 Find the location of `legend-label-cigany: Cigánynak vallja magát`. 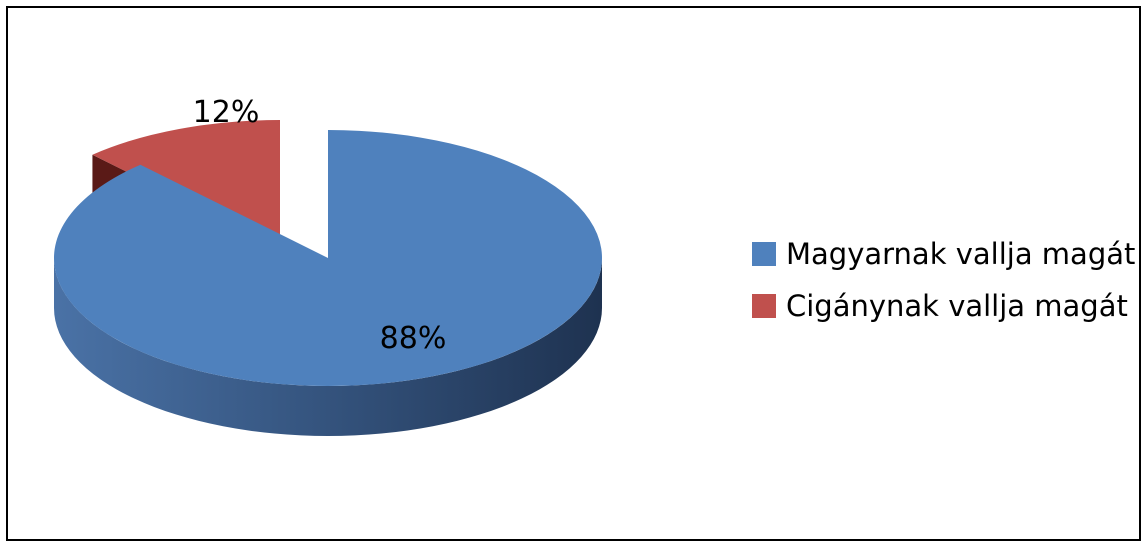

legend-label-cigany: Cigánynak vallja magát is located at coordinates (957, 306).